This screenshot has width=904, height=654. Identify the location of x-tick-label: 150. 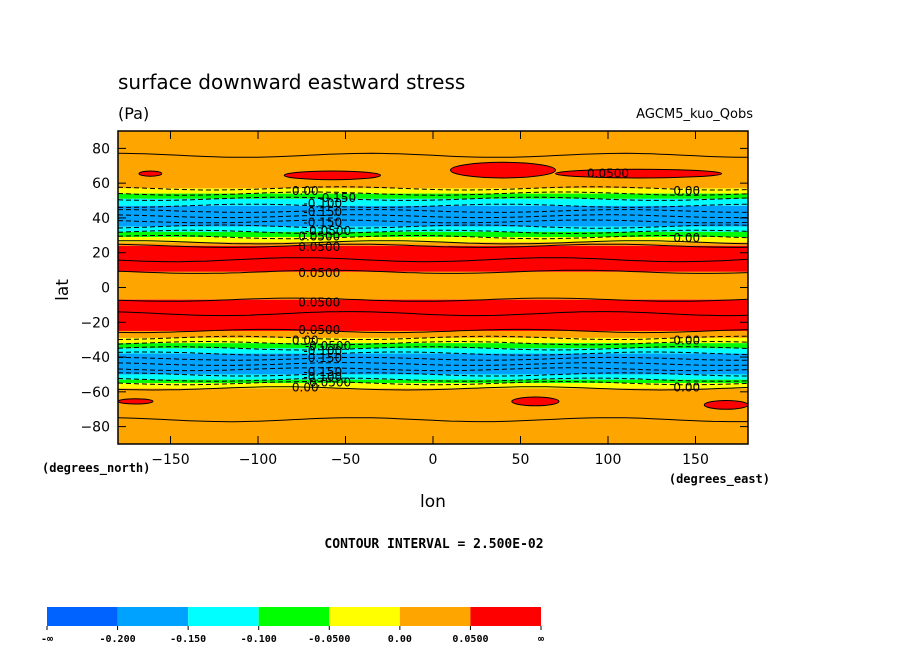
(695, 460).